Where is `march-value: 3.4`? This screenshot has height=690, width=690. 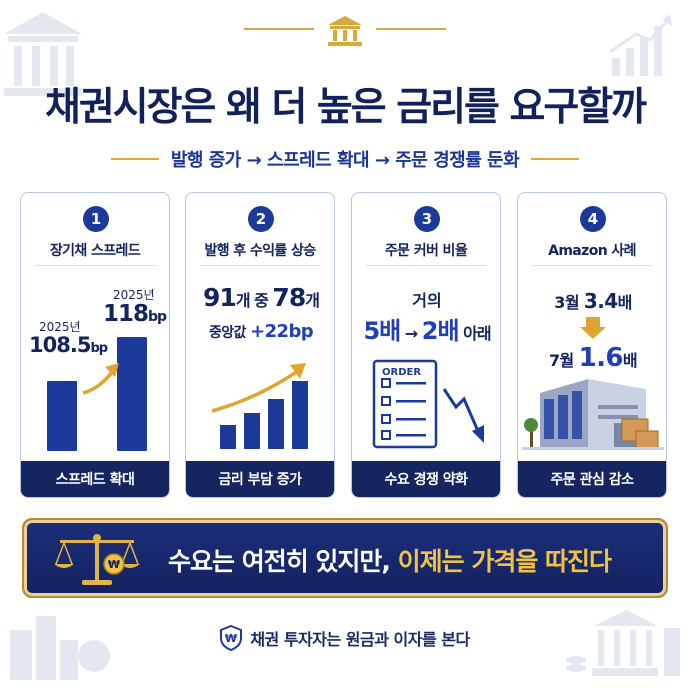 march-value: 3.4 is located at coordinates (600, 301).